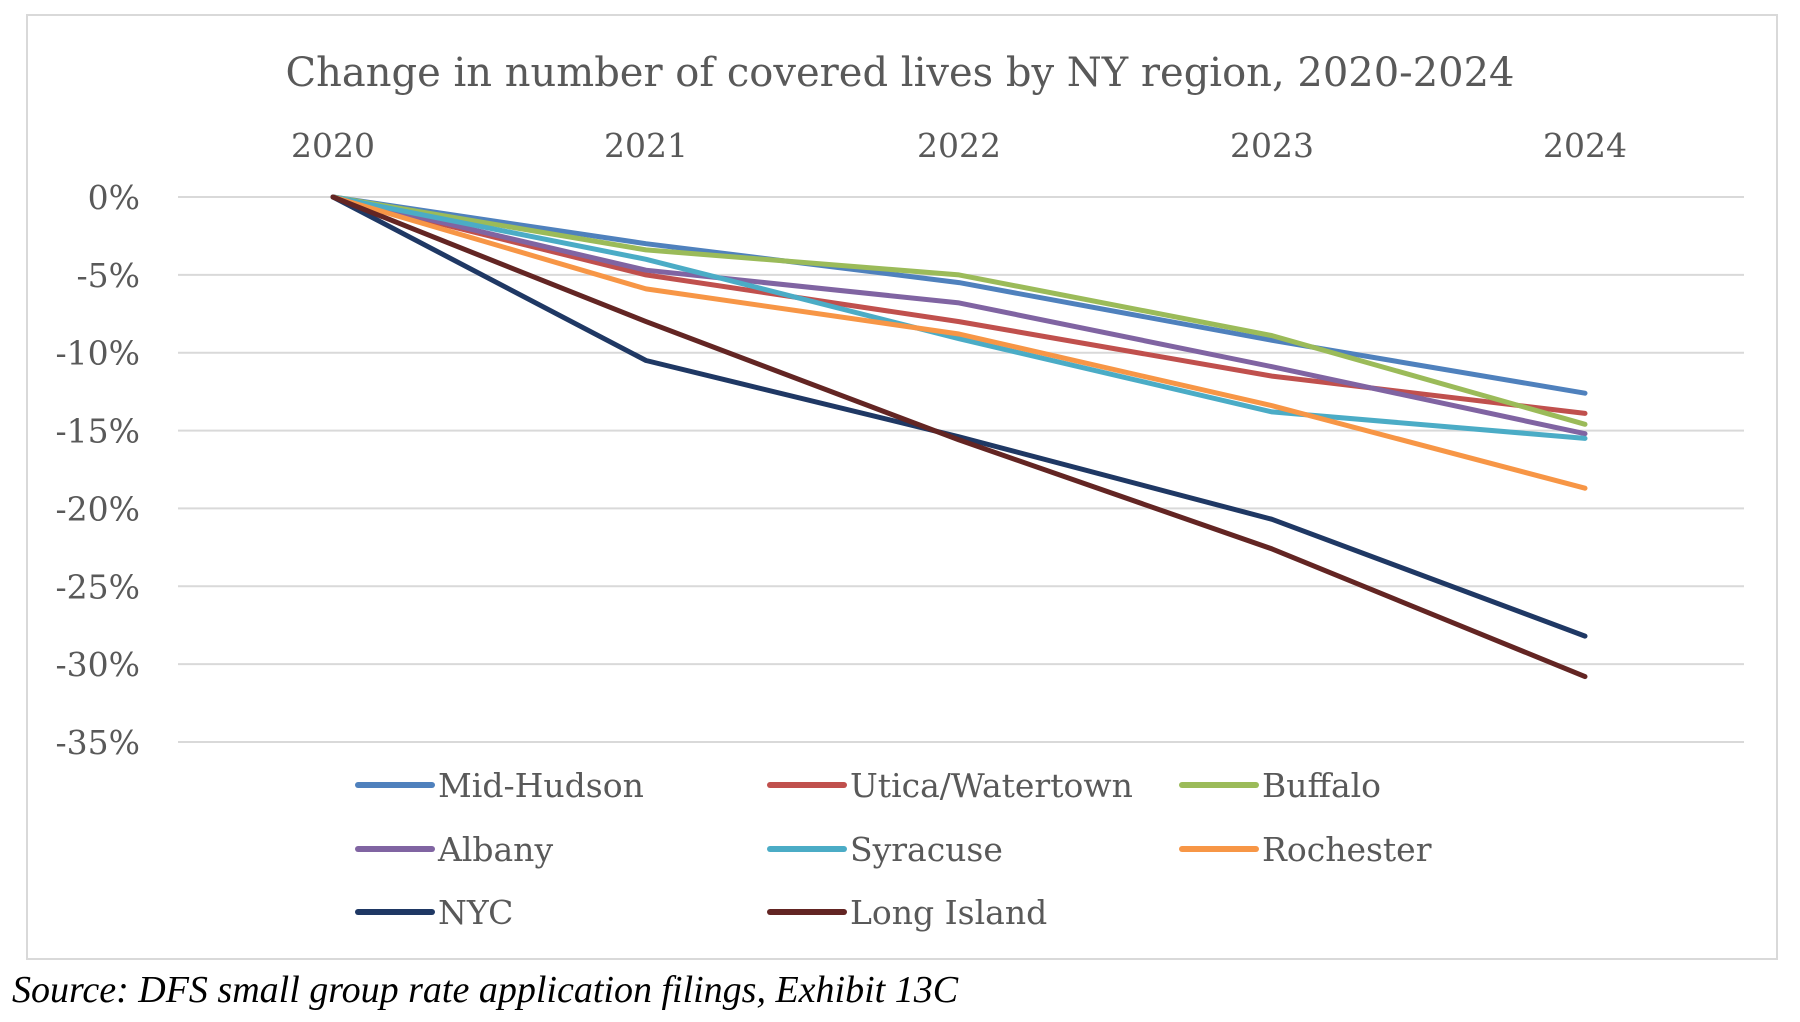 This screenshot has width=1800, height=1022. What do you see at coordinates (1585, 145) in the screenshot?
I see `x-tick-label: 2024` at bounding box center [1585, 145].